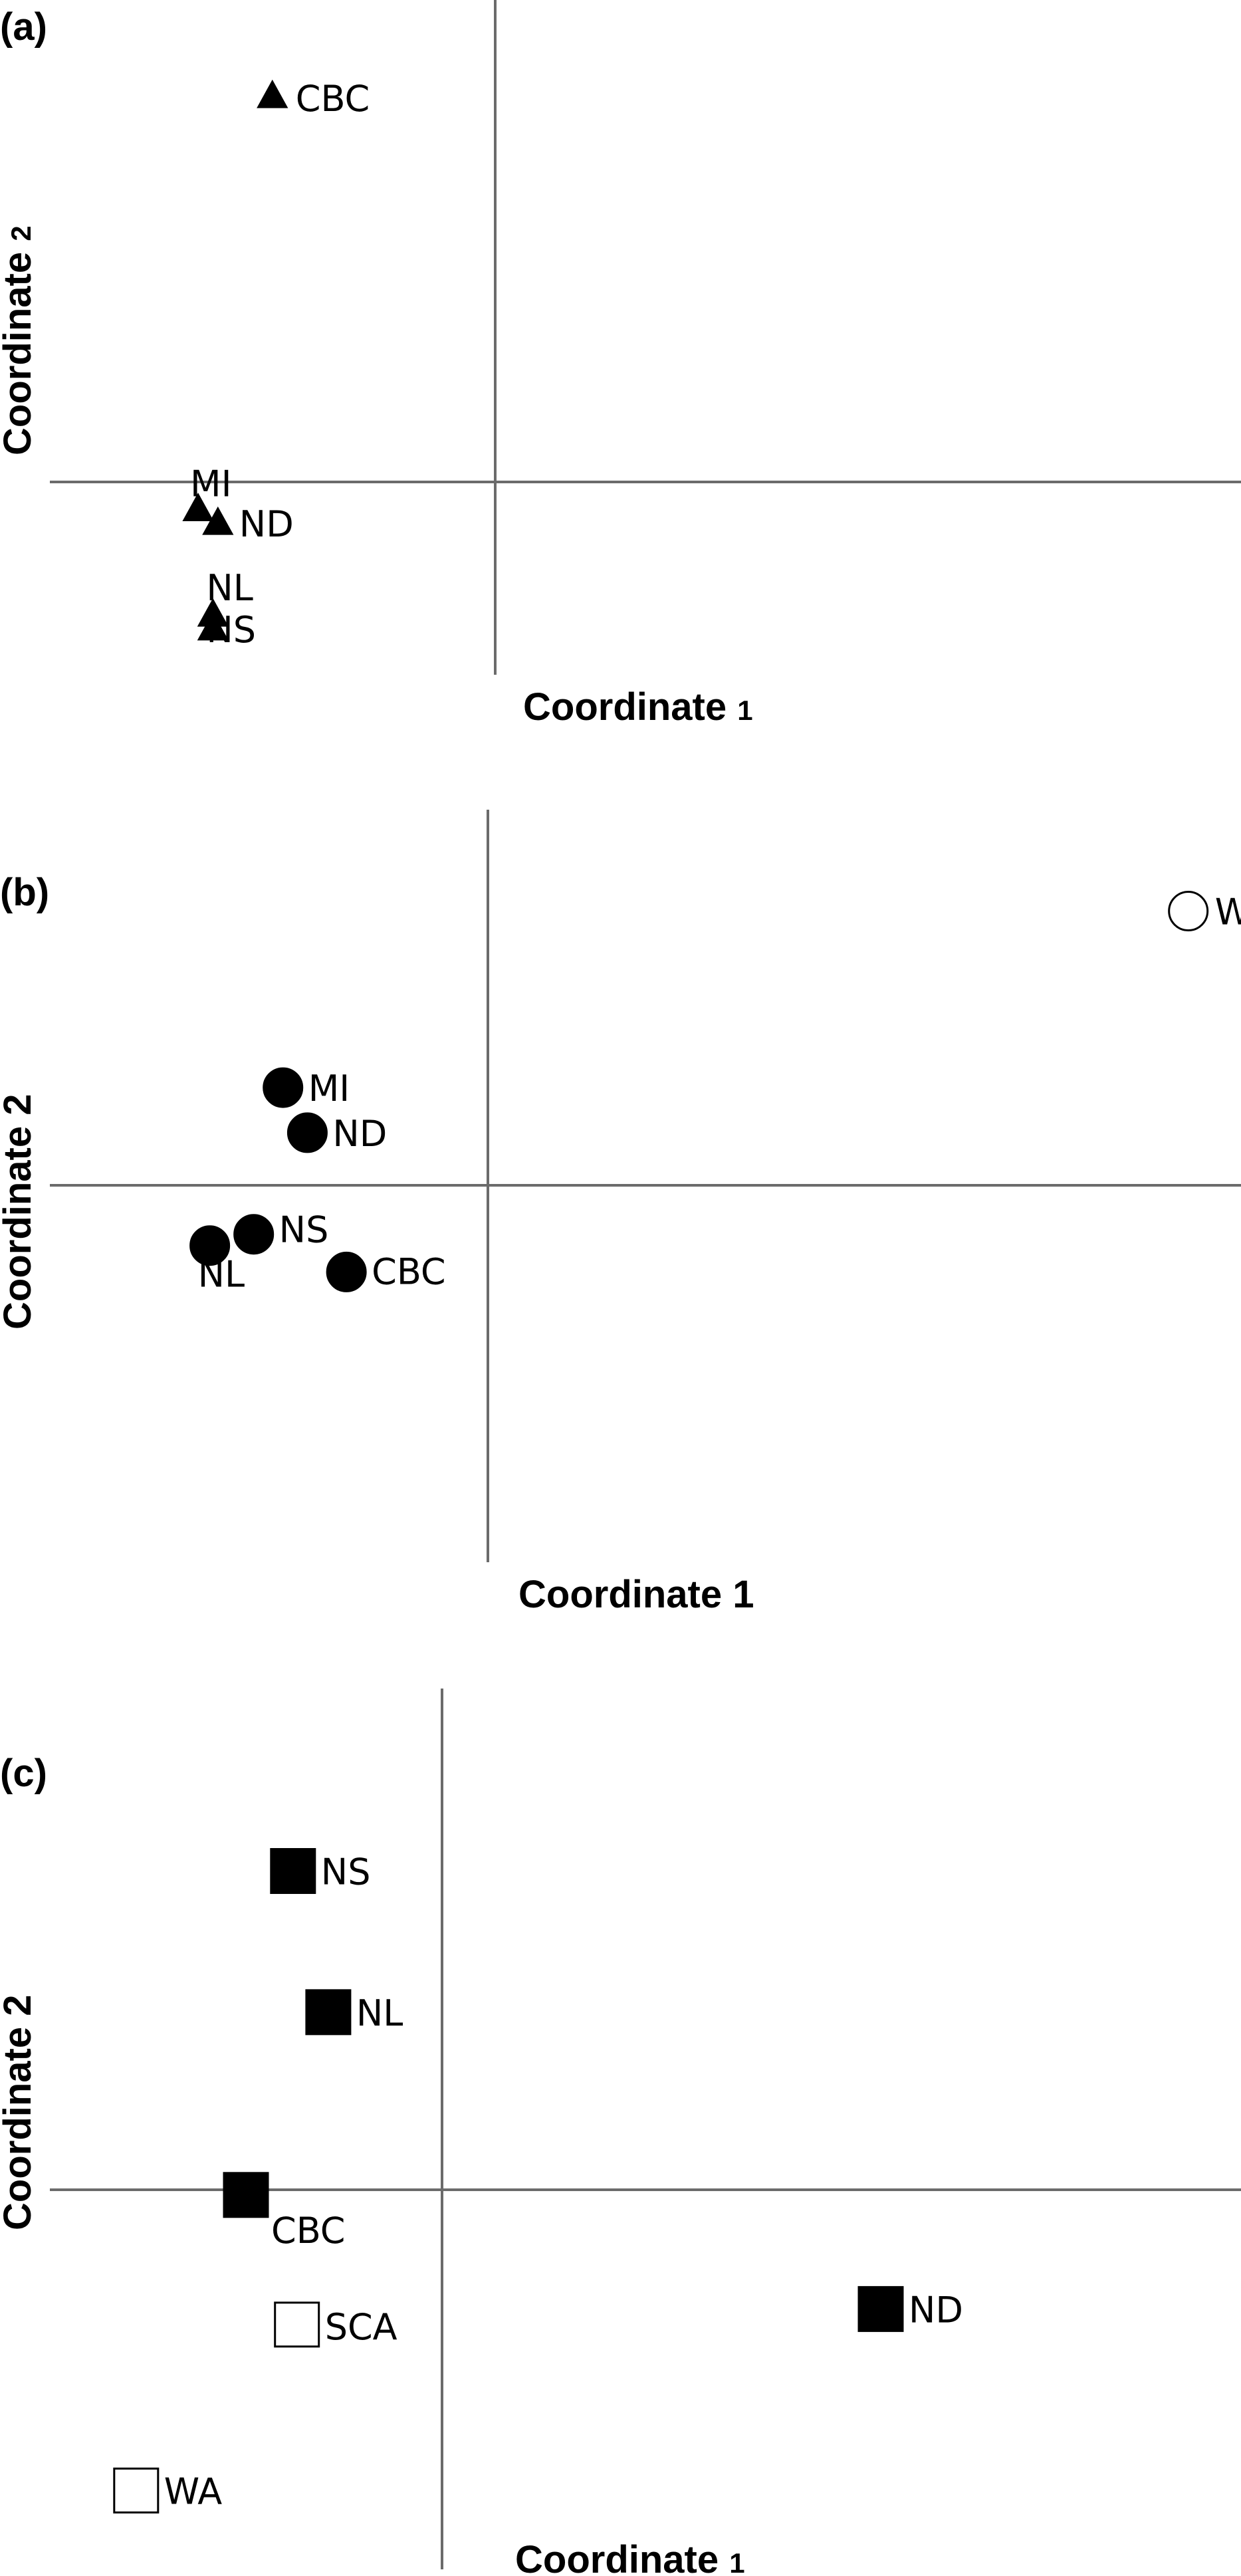 The image size is (1241, 2576). I want to click on panel-b-x-axis-title: Coordinate 1, so click(636, 1594).